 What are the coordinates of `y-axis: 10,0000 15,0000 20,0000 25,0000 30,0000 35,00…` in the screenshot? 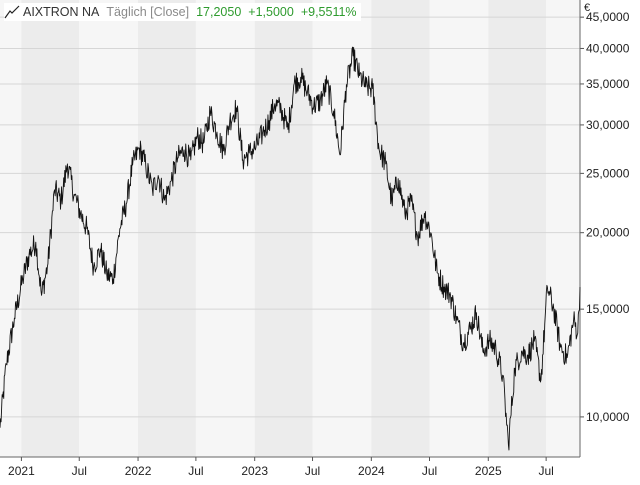 It's located at (604, 228).